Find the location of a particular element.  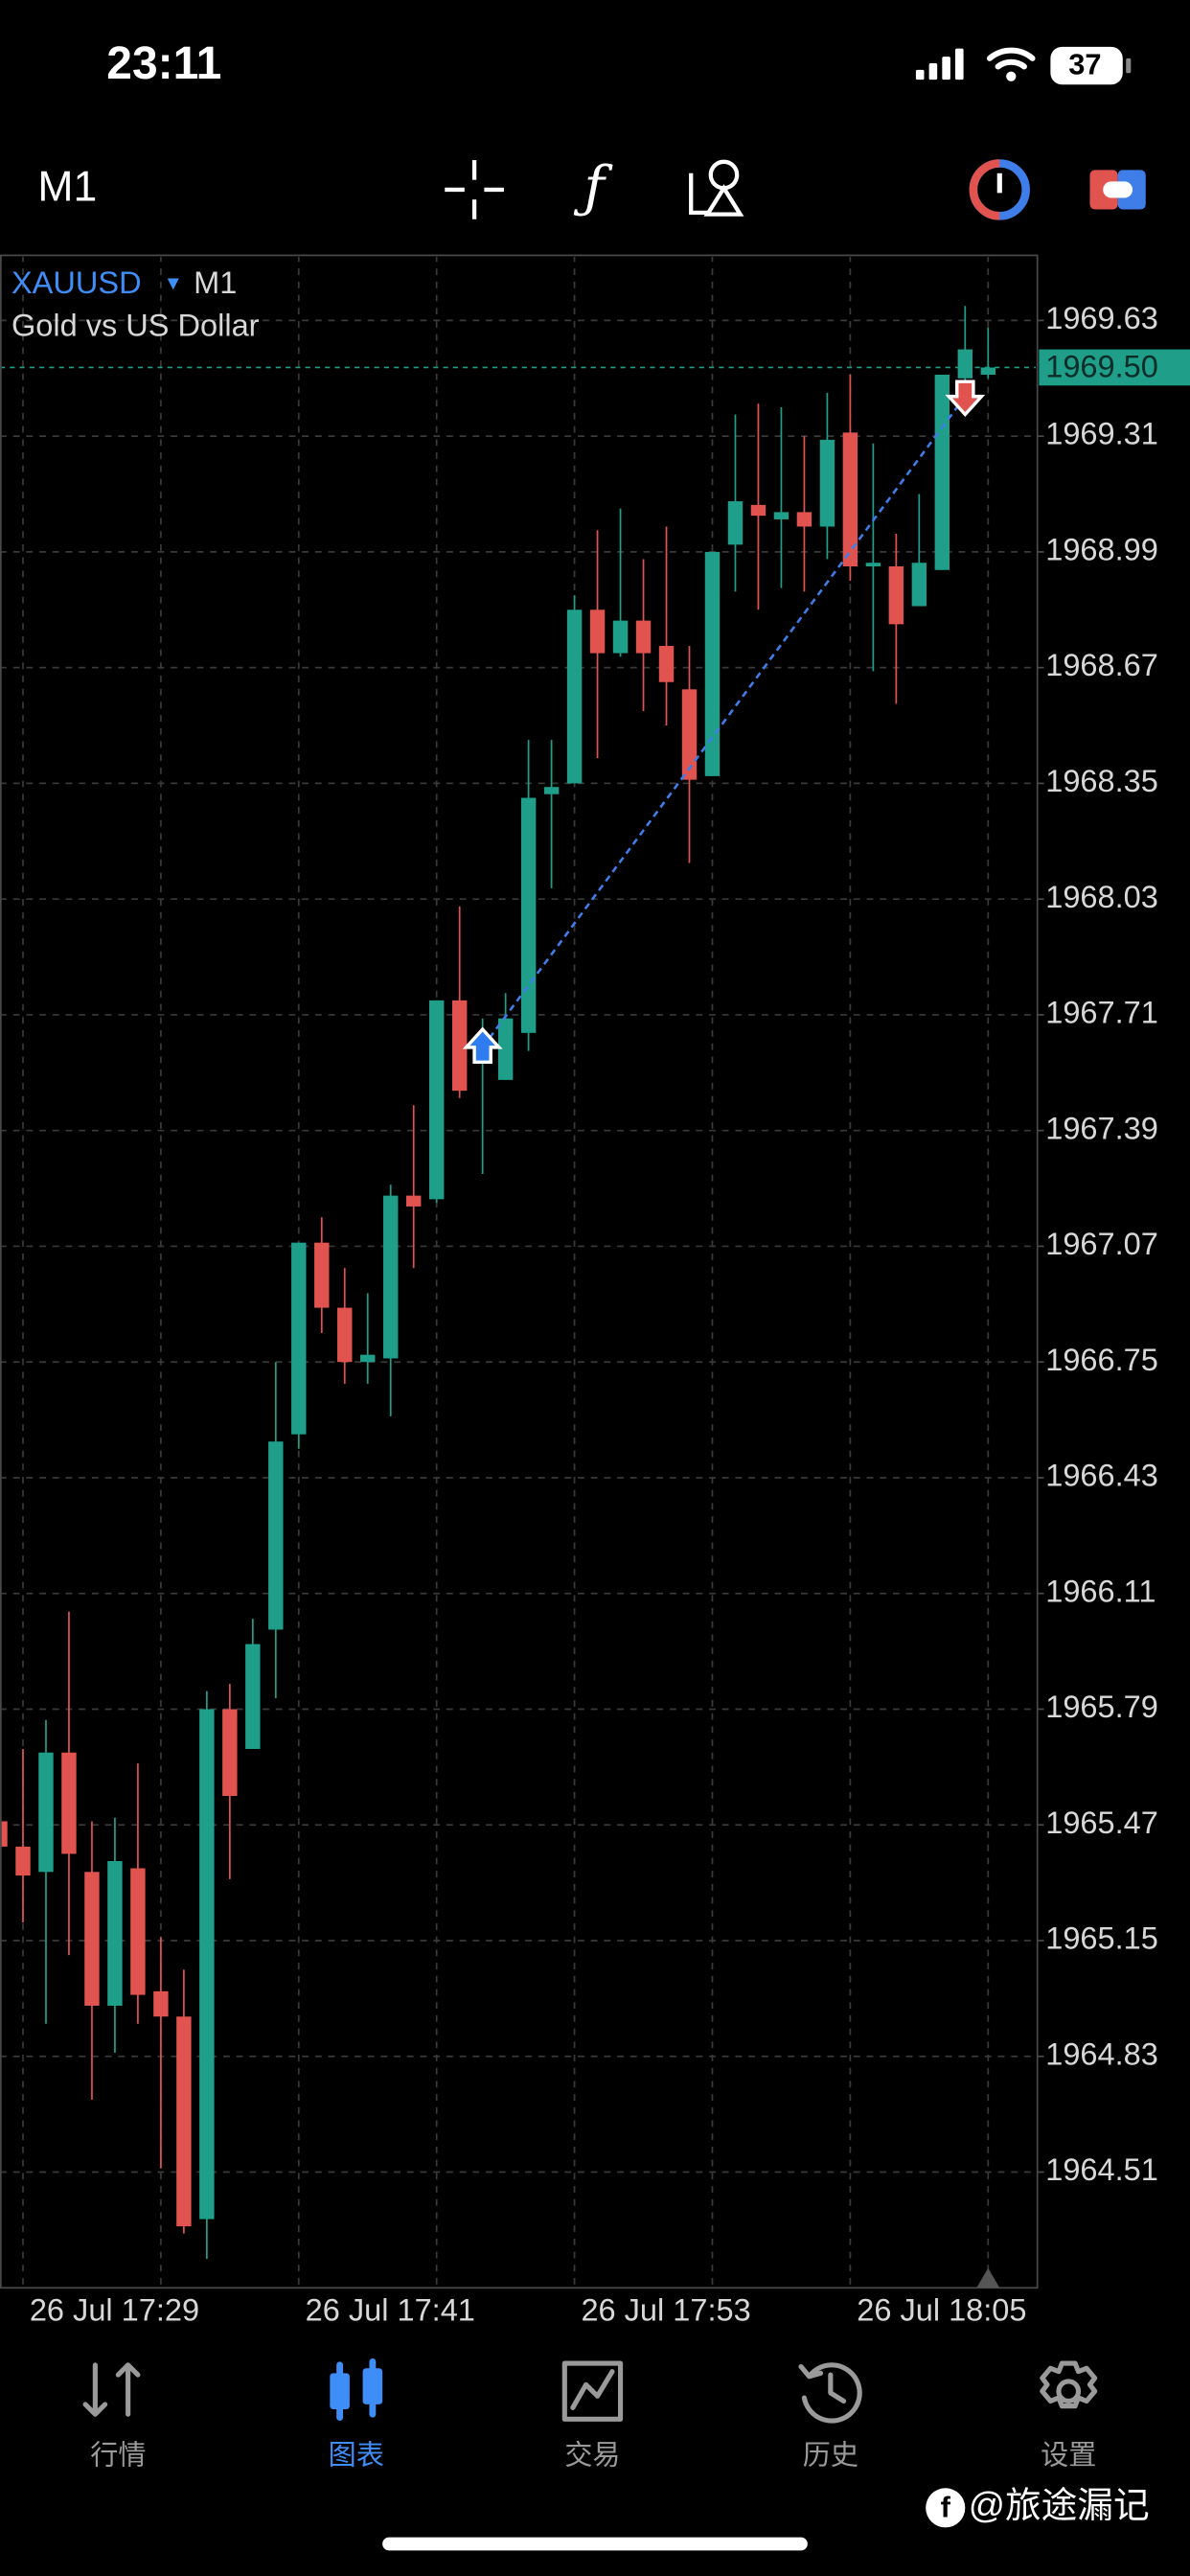

buy-arrow is located at coordinates (483, 1045).